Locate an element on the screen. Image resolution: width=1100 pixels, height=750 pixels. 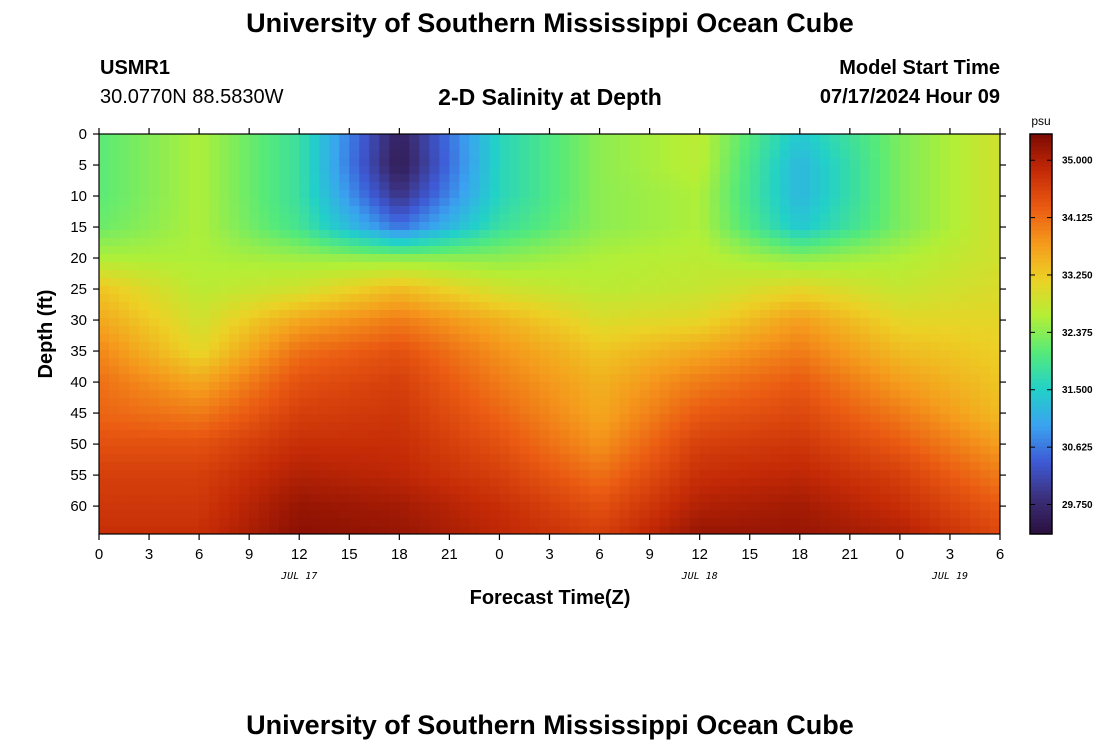
x-tick-label: 12 is located at coordinates (299, 554).